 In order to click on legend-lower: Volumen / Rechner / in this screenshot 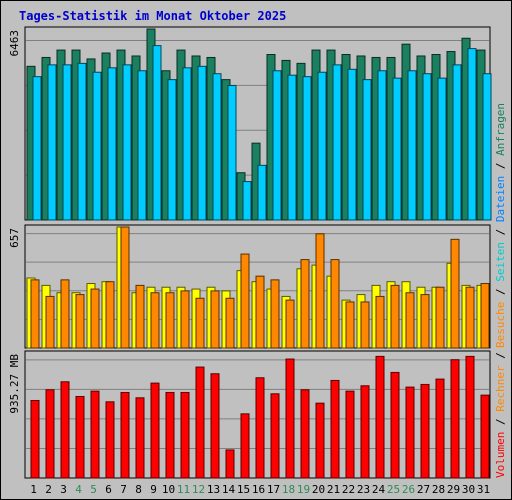, I will do `click(500, 415)`.